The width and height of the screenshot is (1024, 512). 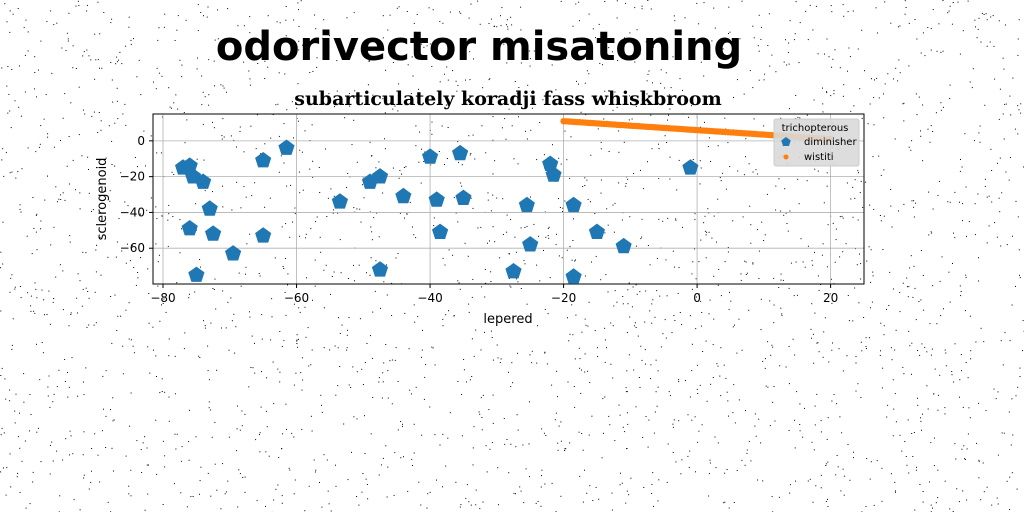 I want to click on y-tick-label: 0, so click(x=141, y=141).